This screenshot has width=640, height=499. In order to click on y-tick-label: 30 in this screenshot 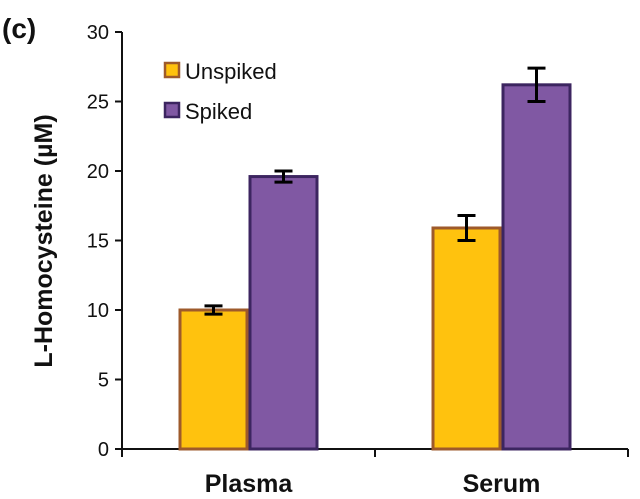, I will do `click(98, 33)`.